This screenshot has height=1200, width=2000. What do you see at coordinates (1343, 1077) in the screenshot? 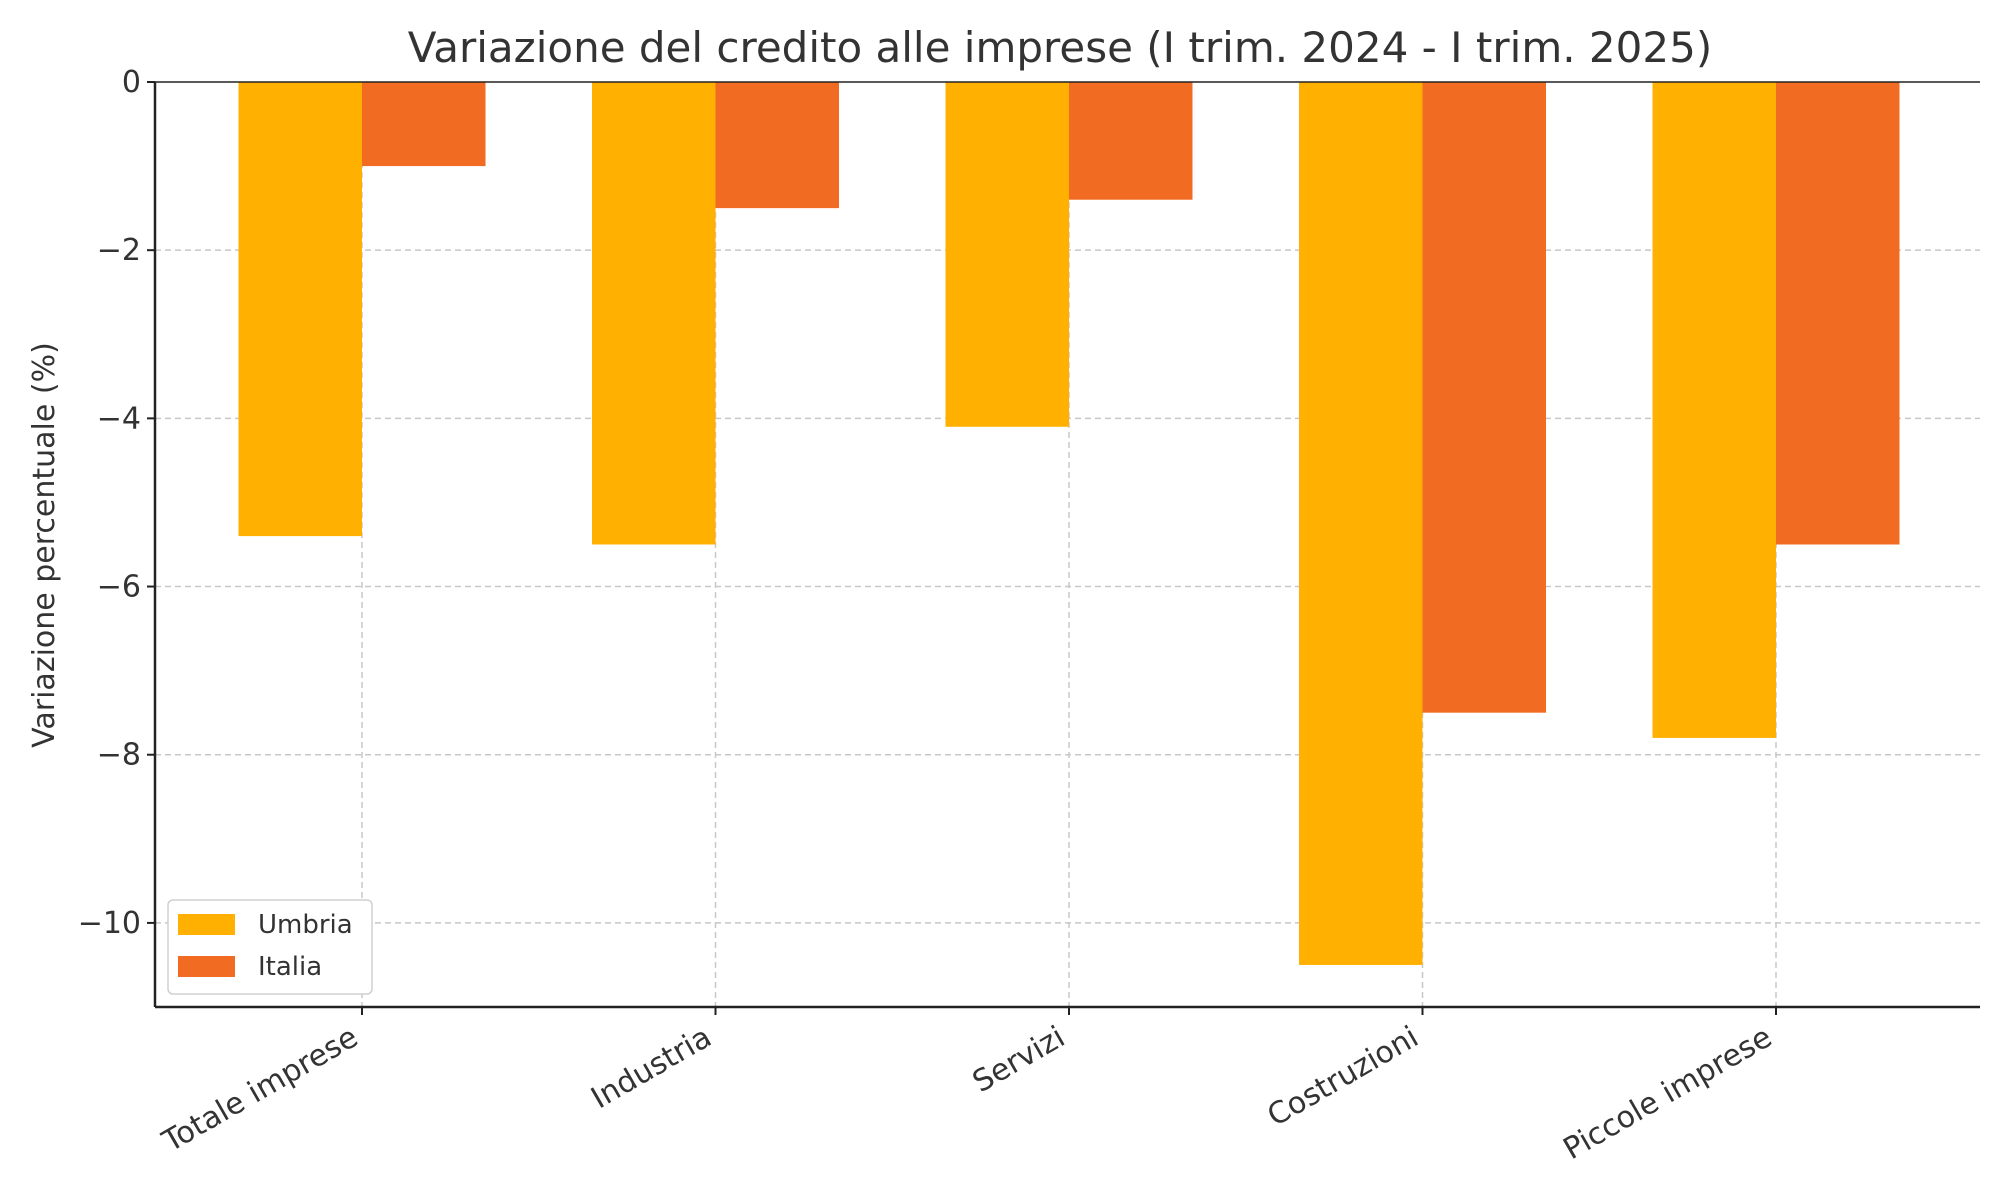
I see `x-tick-label: Costruzioni` at bounding box center [1343, 1077].